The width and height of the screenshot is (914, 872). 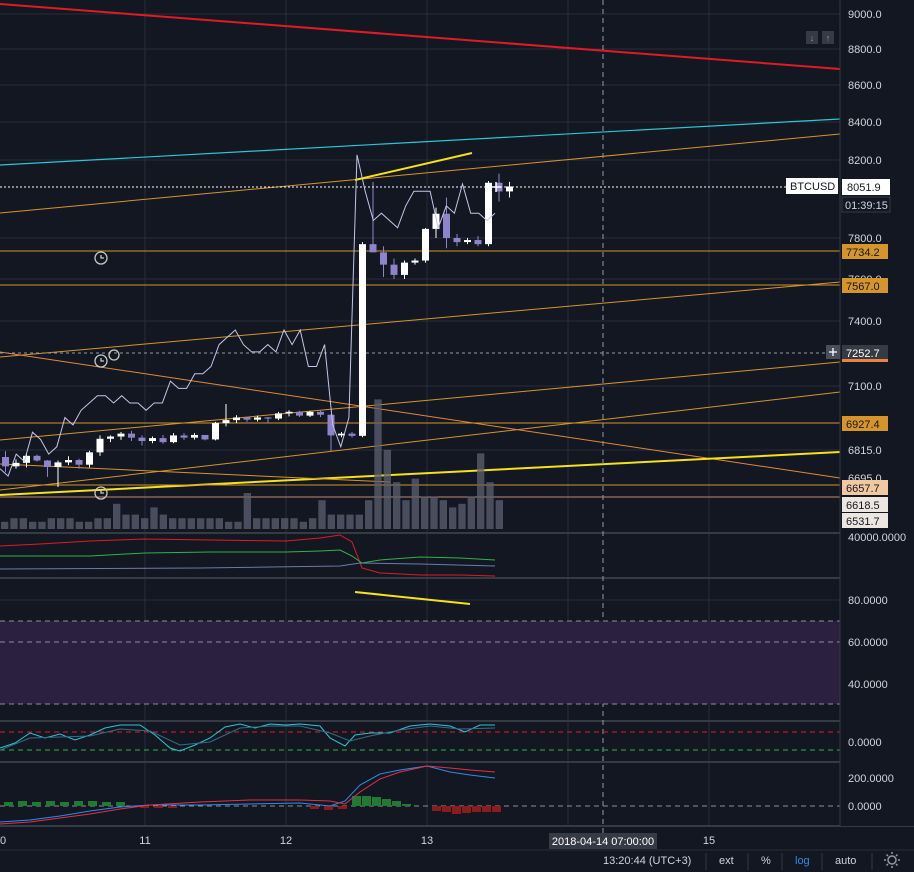 What do you see at coordinates (114, 355) in the screenshot?
I see `cursor-circle` at bounding box center [114, 355].